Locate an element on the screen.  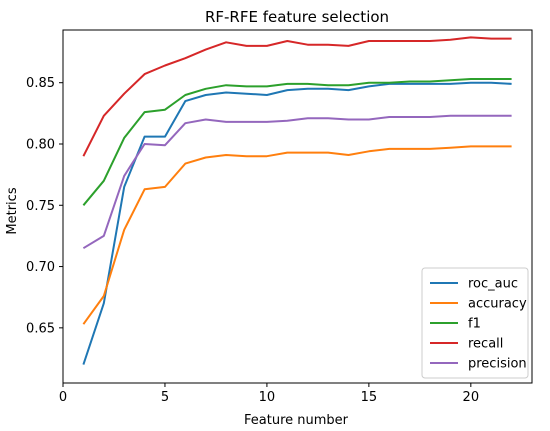
x-tick-label: 0 is located at coordinates (63, 397).